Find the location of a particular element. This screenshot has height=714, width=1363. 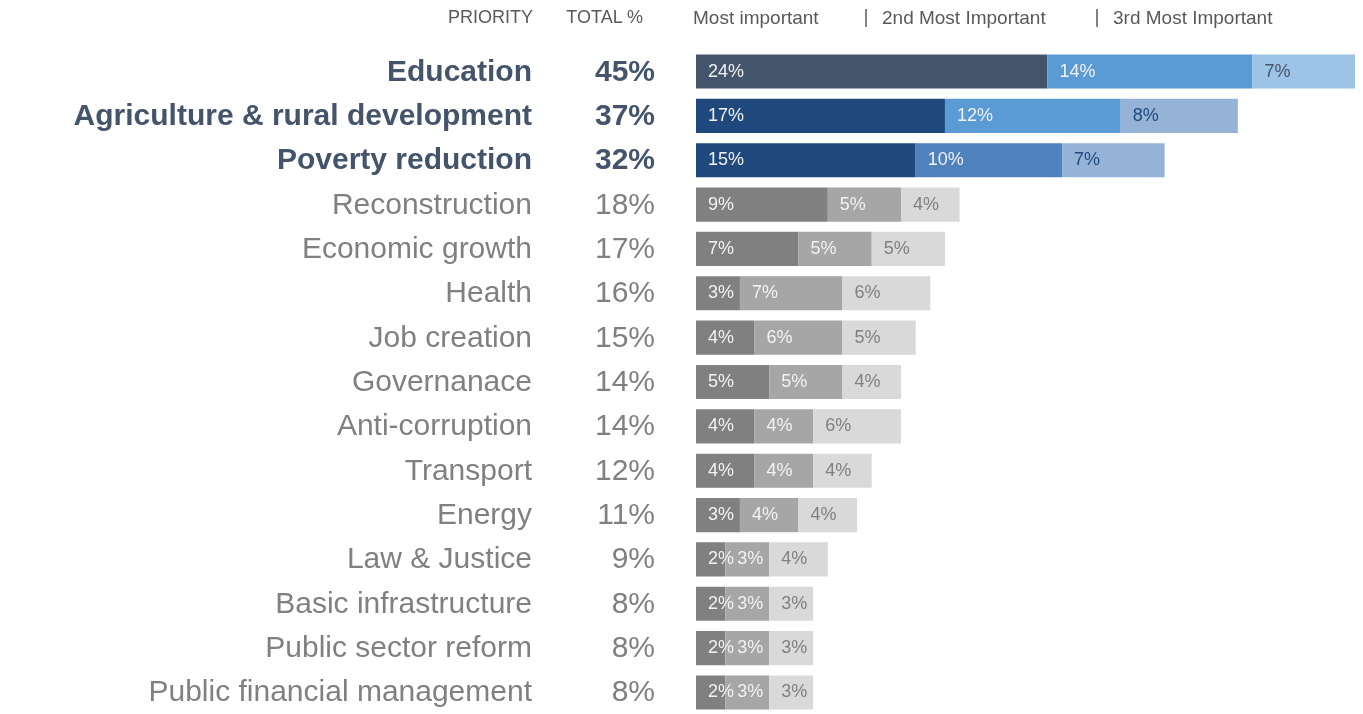

data-label: 14% is located at coordinates (1077, 70).